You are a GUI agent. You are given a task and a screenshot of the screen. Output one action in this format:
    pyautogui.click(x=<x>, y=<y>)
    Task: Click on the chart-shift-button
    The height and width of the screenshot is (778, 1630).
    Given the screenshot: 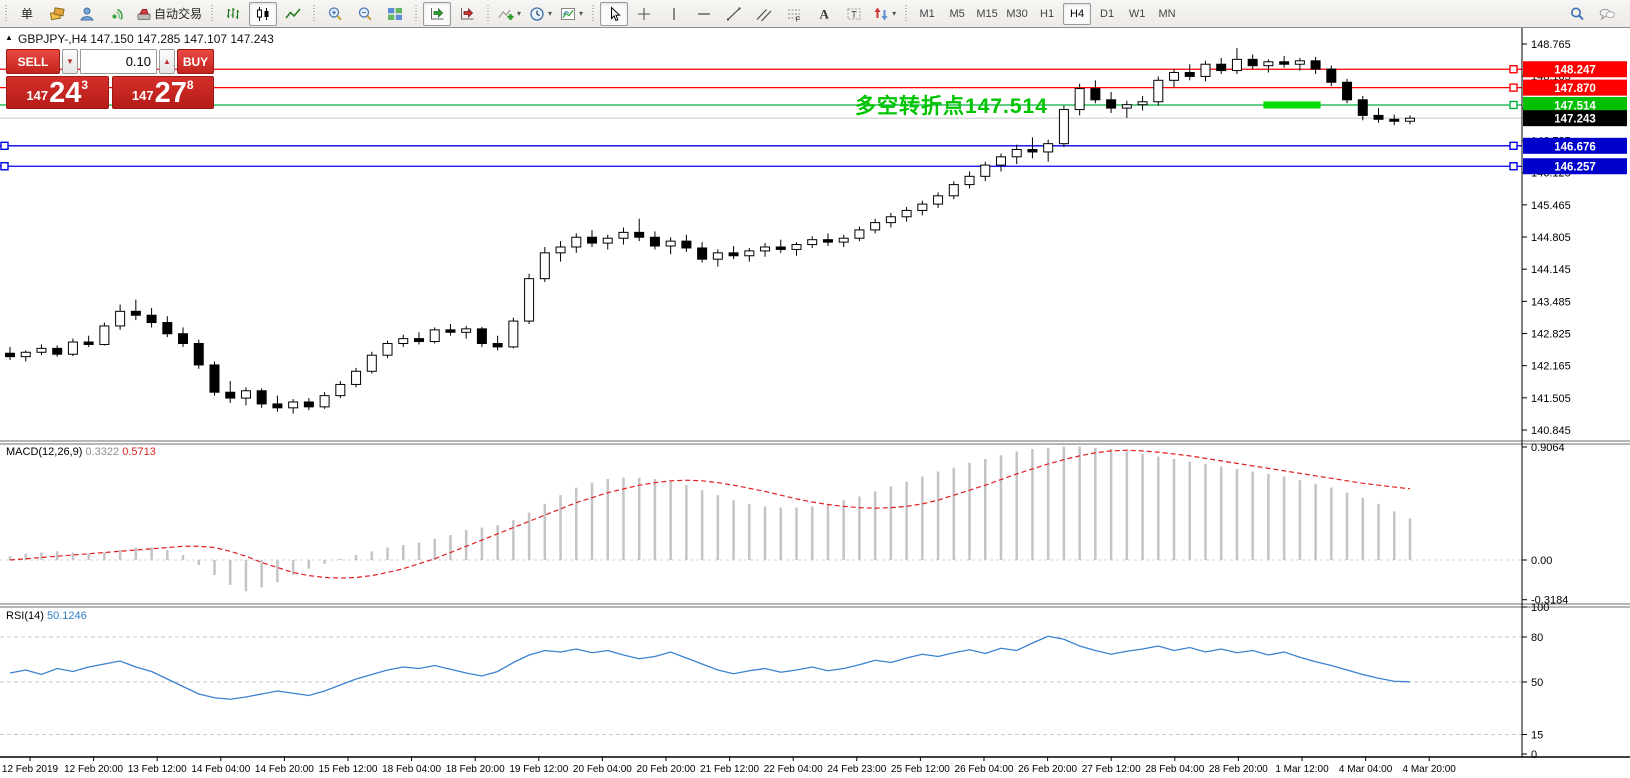 What is the action you would take?
    pyautogui.click(x=467, y=14)
    